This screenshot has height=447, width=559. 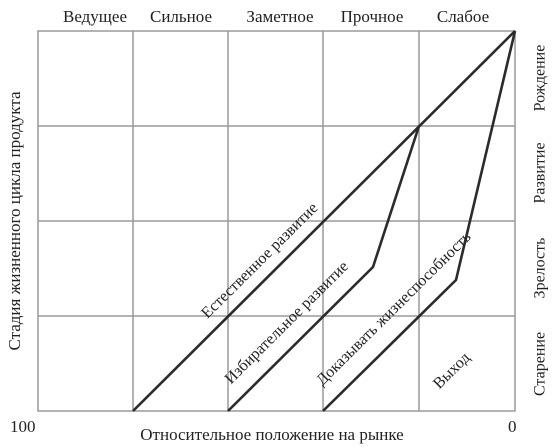 What do you see at coordinates (14, 220) in the screenshot?
I see `y-axis-title: Стадия жизненного цикла продукта` at bounding box center [14, 220].